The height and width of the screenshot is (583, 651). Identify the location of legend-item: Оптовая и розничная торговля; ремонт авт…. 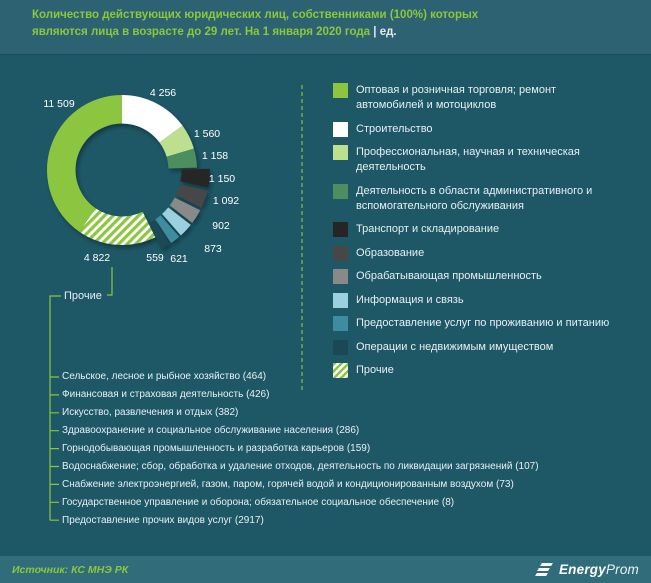
(488, 98).